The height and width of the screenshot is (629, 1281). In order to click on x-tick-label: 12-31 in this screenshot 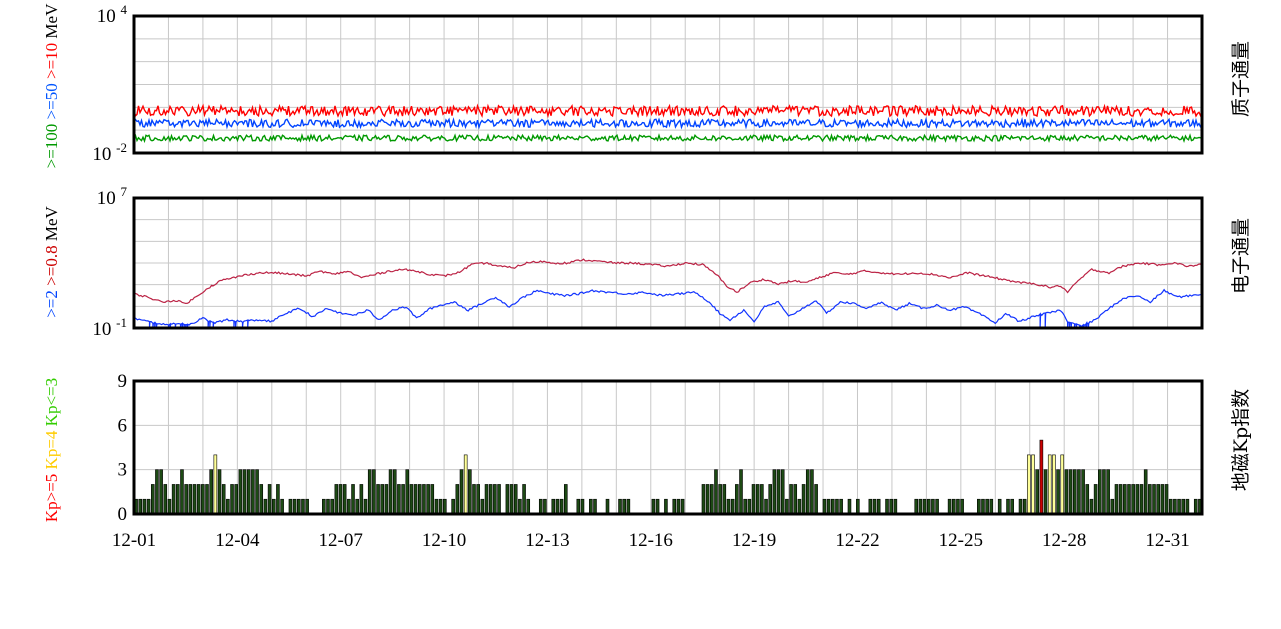, I will do `click(1167, 540)`.